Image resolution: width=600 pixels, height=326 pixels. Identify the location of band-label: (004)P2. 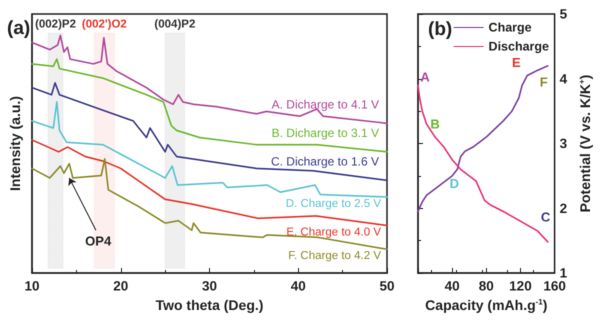
(175, 24).